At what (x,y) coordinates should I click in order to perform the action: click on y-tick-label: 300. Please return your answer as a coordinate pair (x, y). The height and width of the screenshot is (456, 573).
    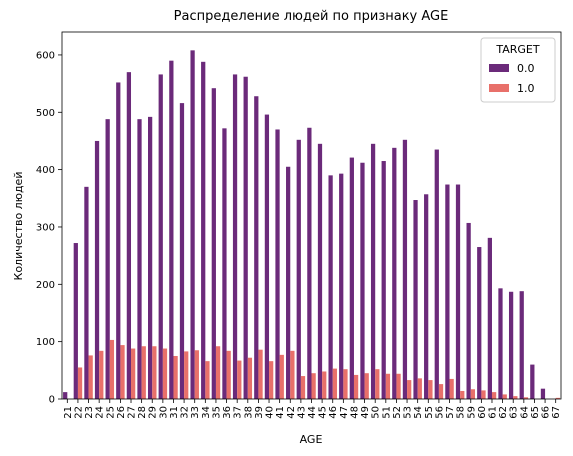
    Looking at the image, I should click on (45, 227).